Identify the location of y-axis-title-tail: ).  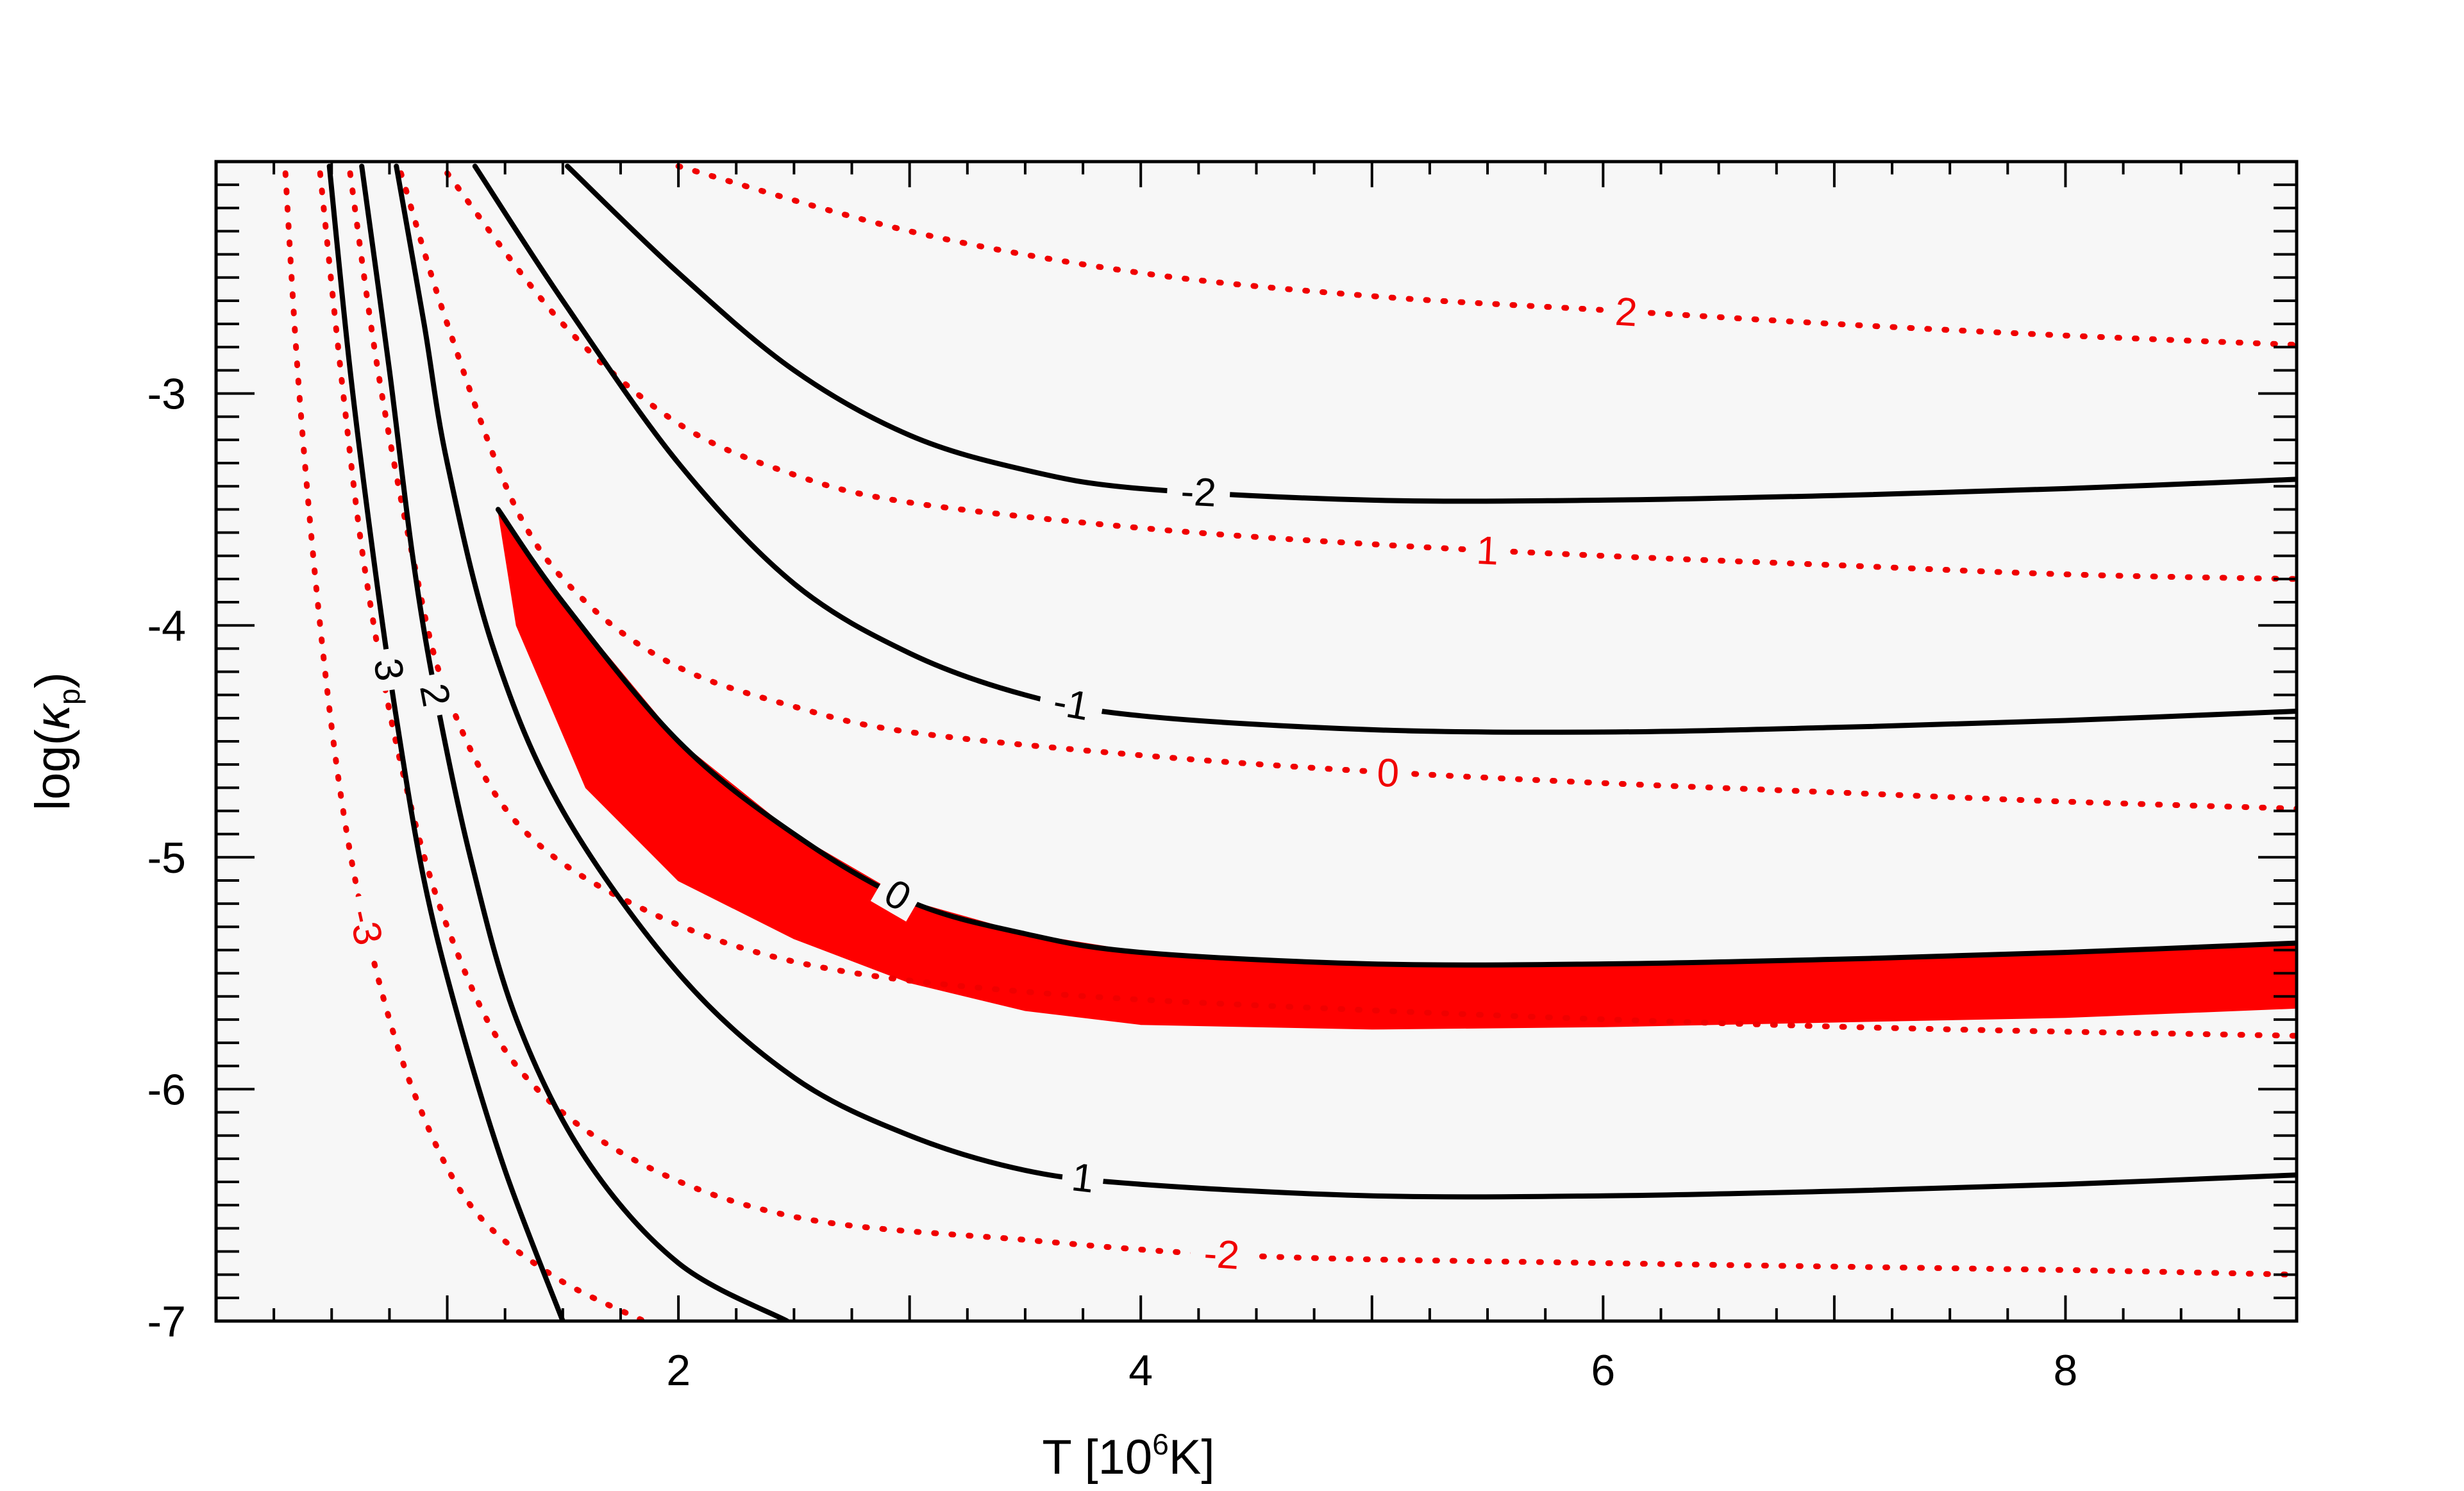
(53, 680).